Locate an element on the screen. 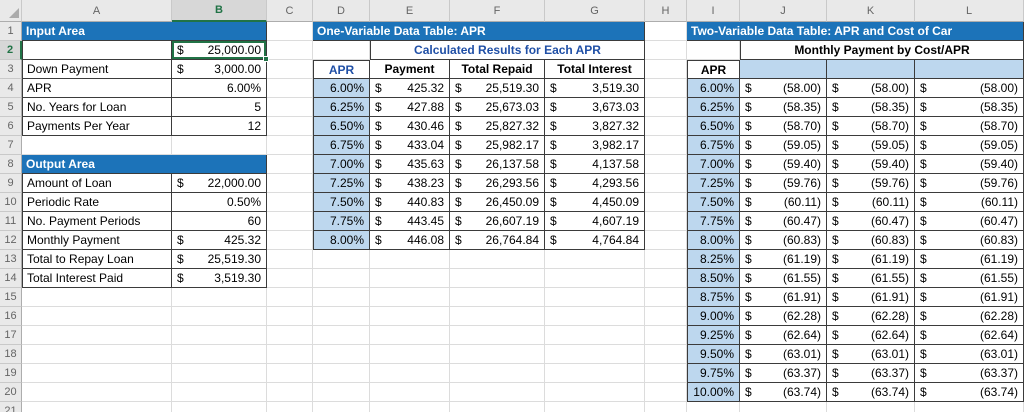 This screenshot has height=412, width=1024. cell-L4: $ (58.00) is located at coordinates (969, 88).